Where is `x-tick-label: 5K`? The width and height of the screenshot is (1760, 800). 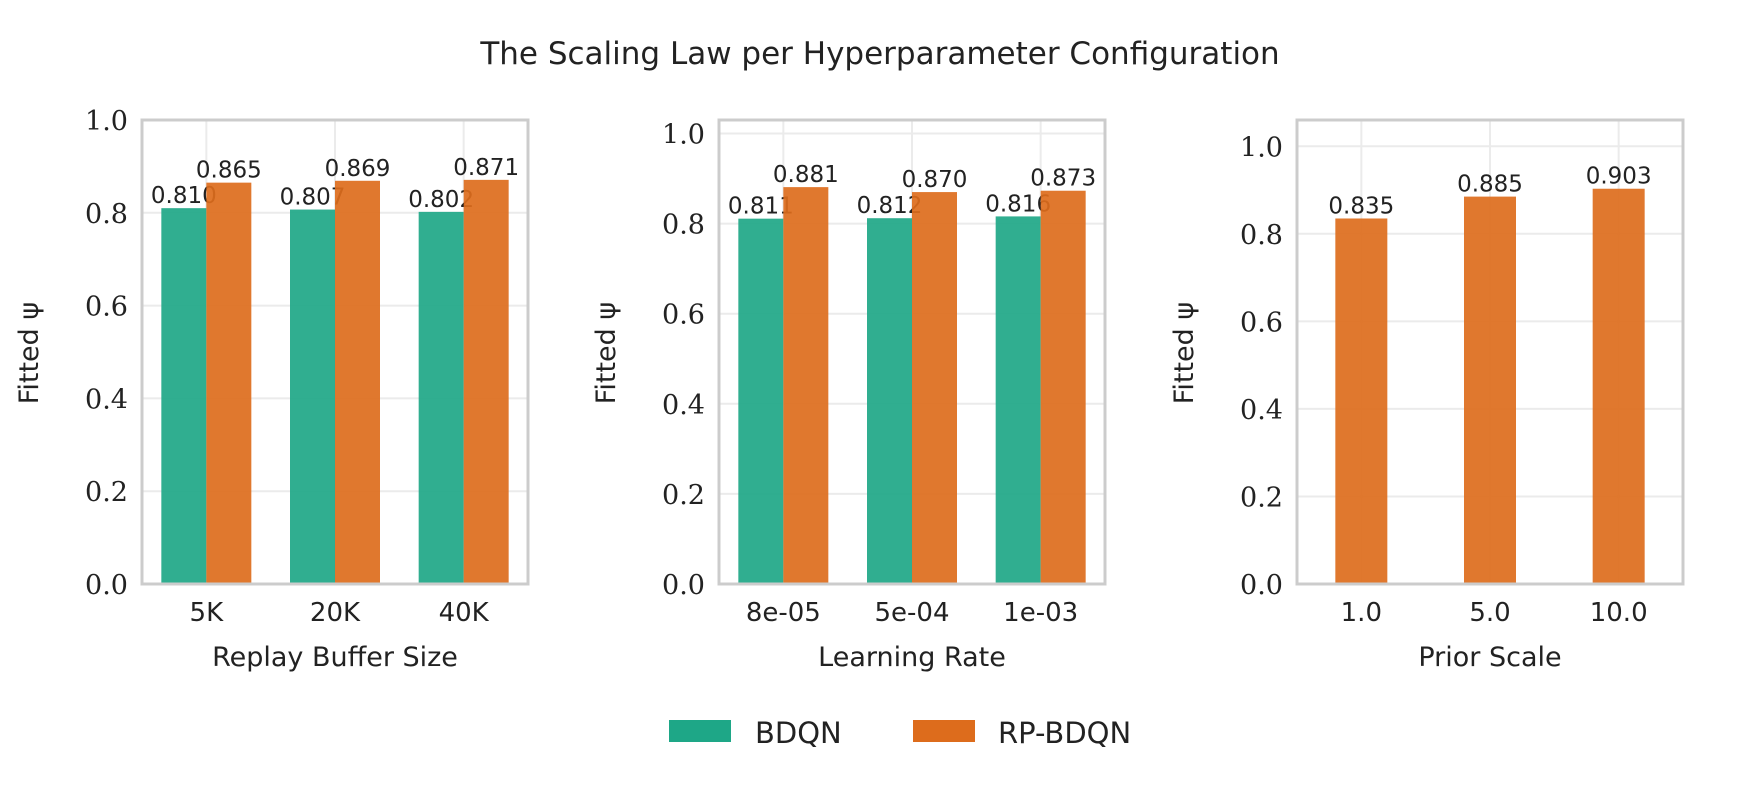 x-tick-label: 5K is located at coordinates (207, 613).